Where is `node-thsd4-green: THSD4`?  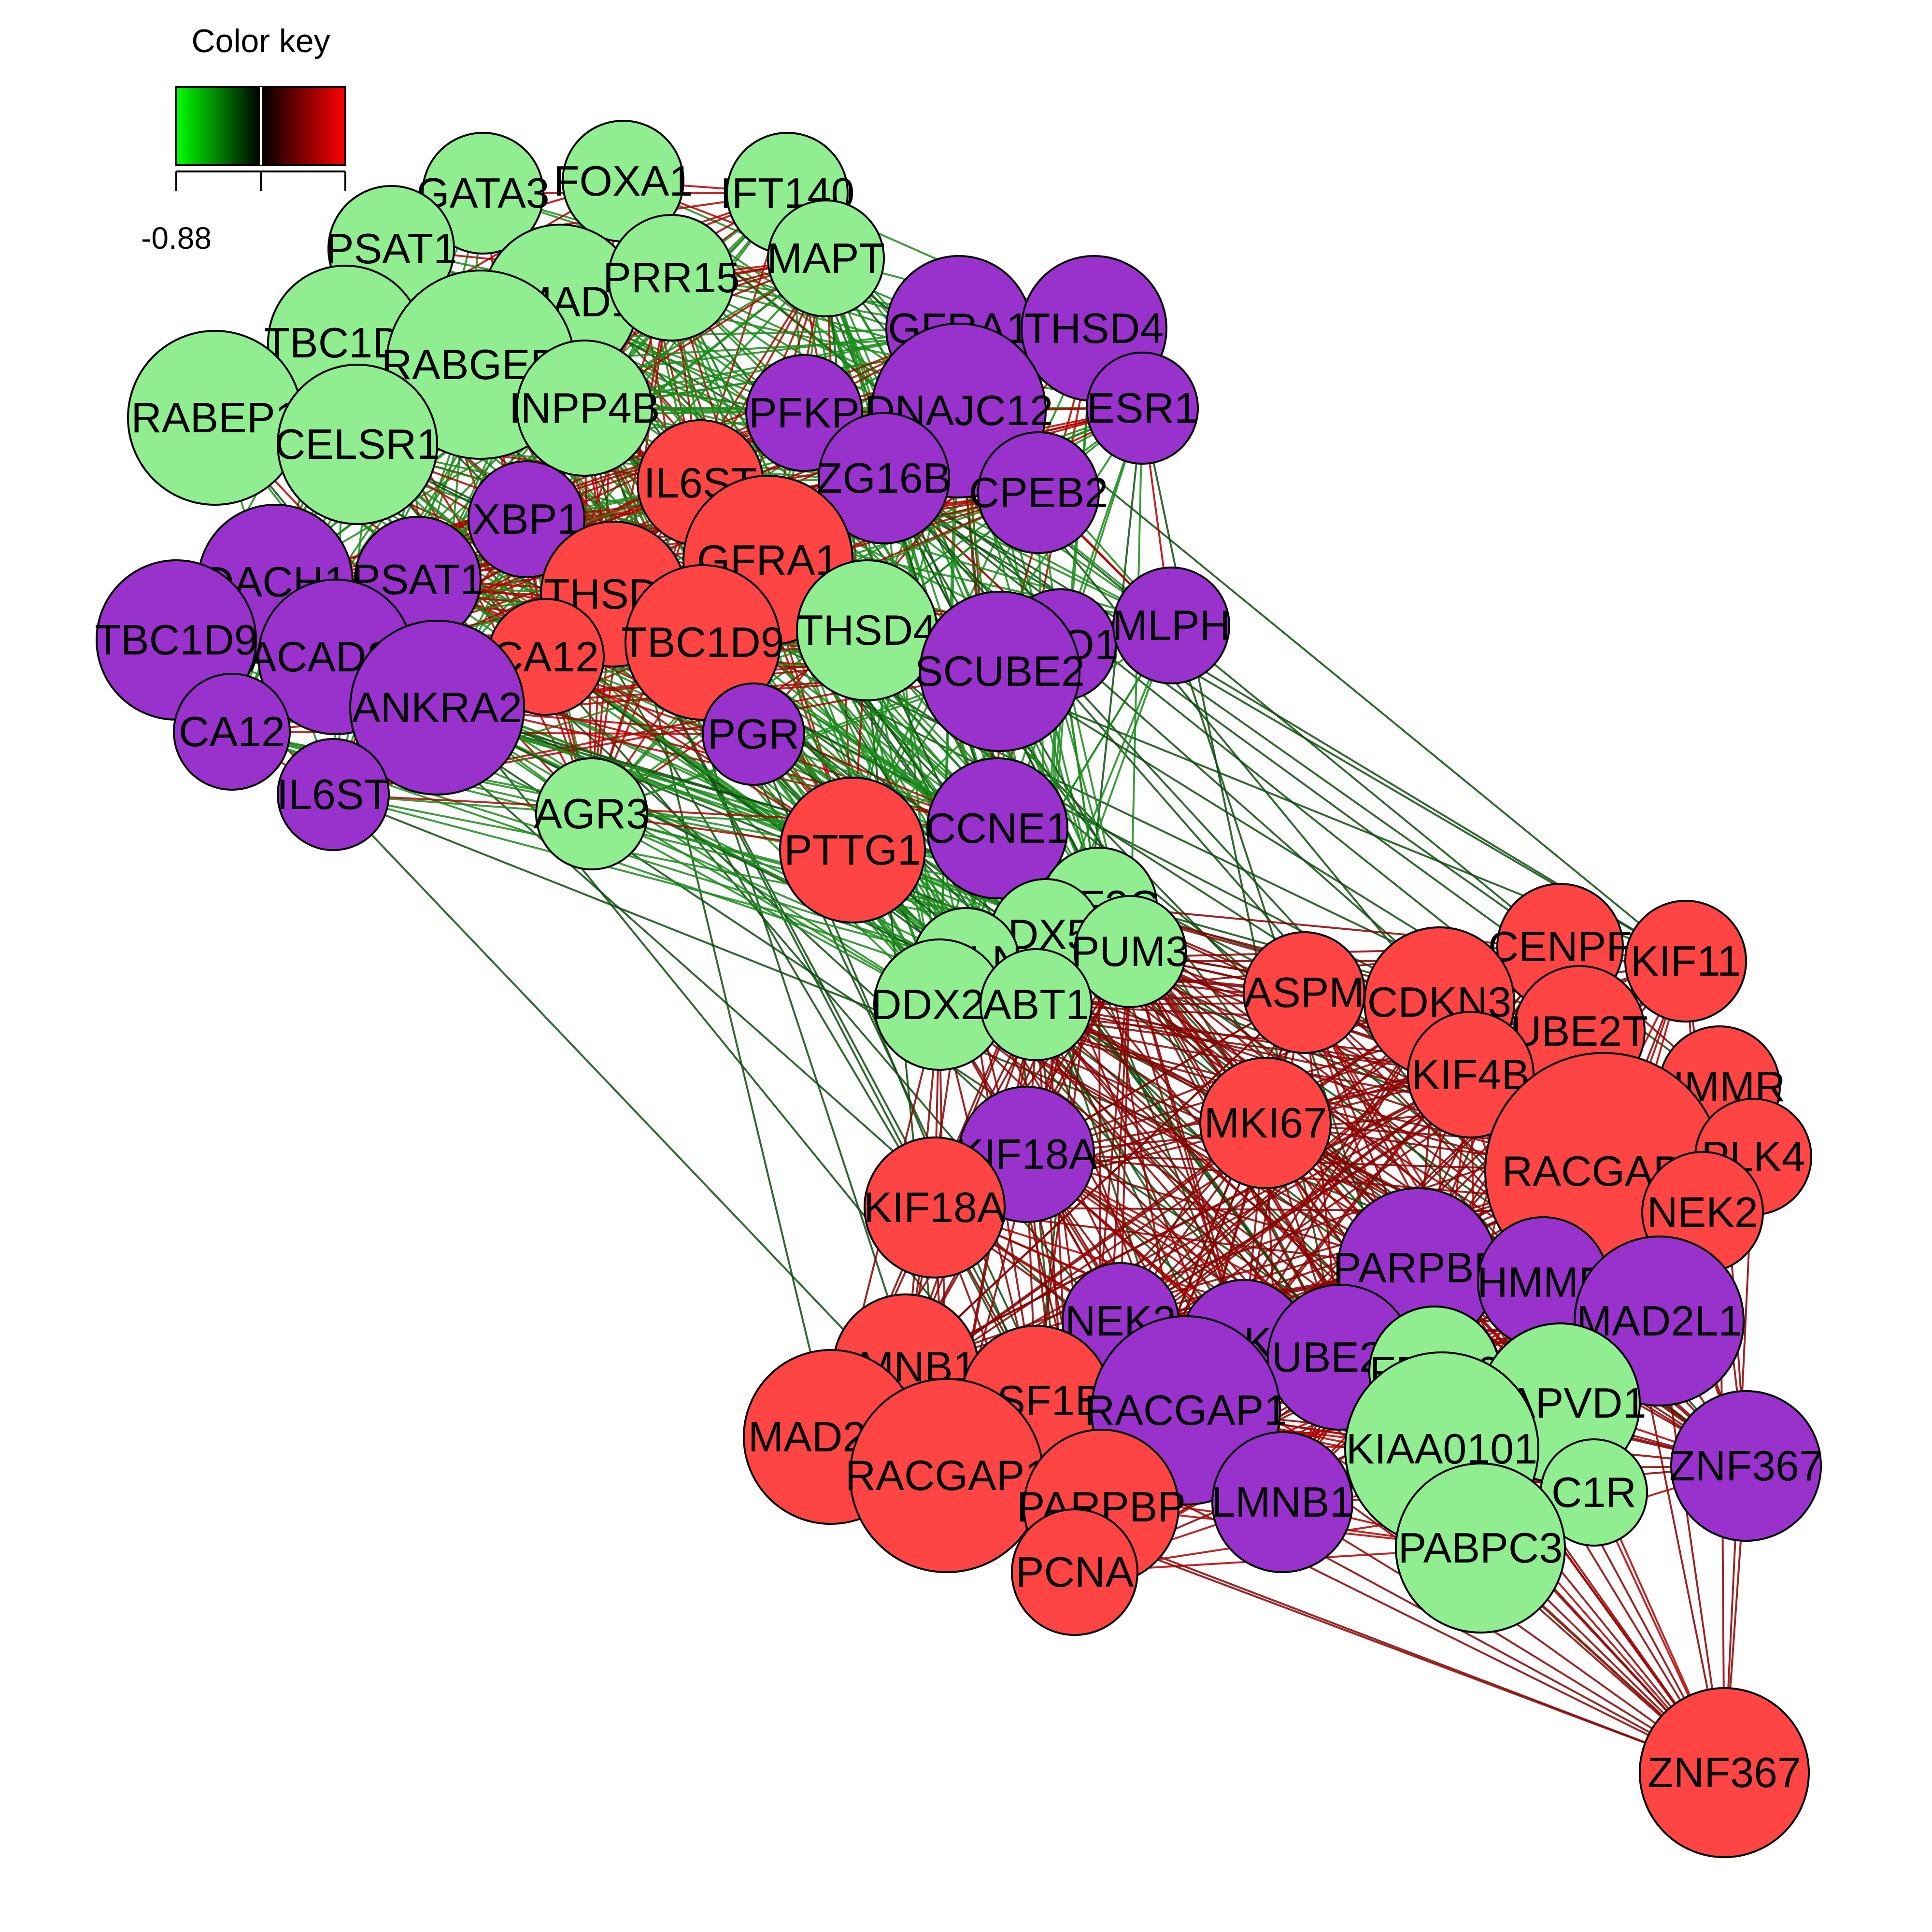 node-thsd4-green: THSD4 is located at coordinates (867, 630).